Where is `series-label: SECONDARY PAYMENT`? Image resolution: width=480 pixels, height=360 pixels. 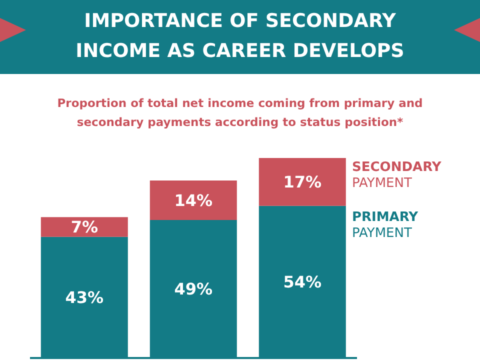
series-label: SECONDARY PAYMENT is located at coordinates (397, 176).